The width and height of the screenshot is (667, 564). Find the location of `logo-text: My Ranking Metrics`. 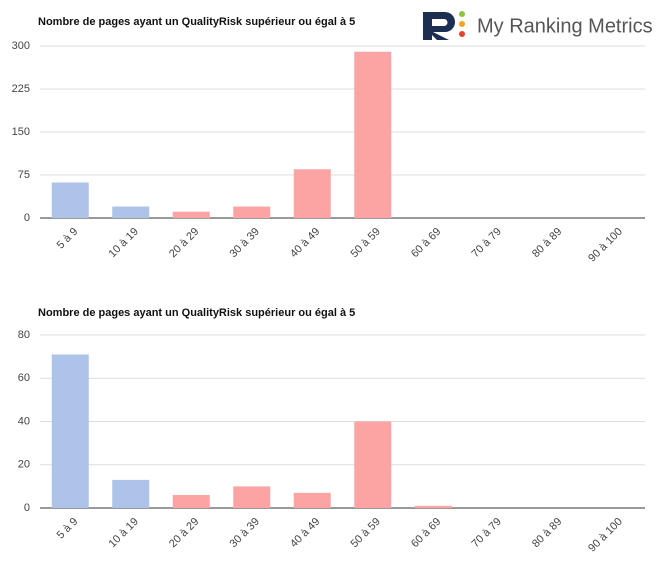

logo-text: My Ranking Metrics is located at coordinates (565, 26).